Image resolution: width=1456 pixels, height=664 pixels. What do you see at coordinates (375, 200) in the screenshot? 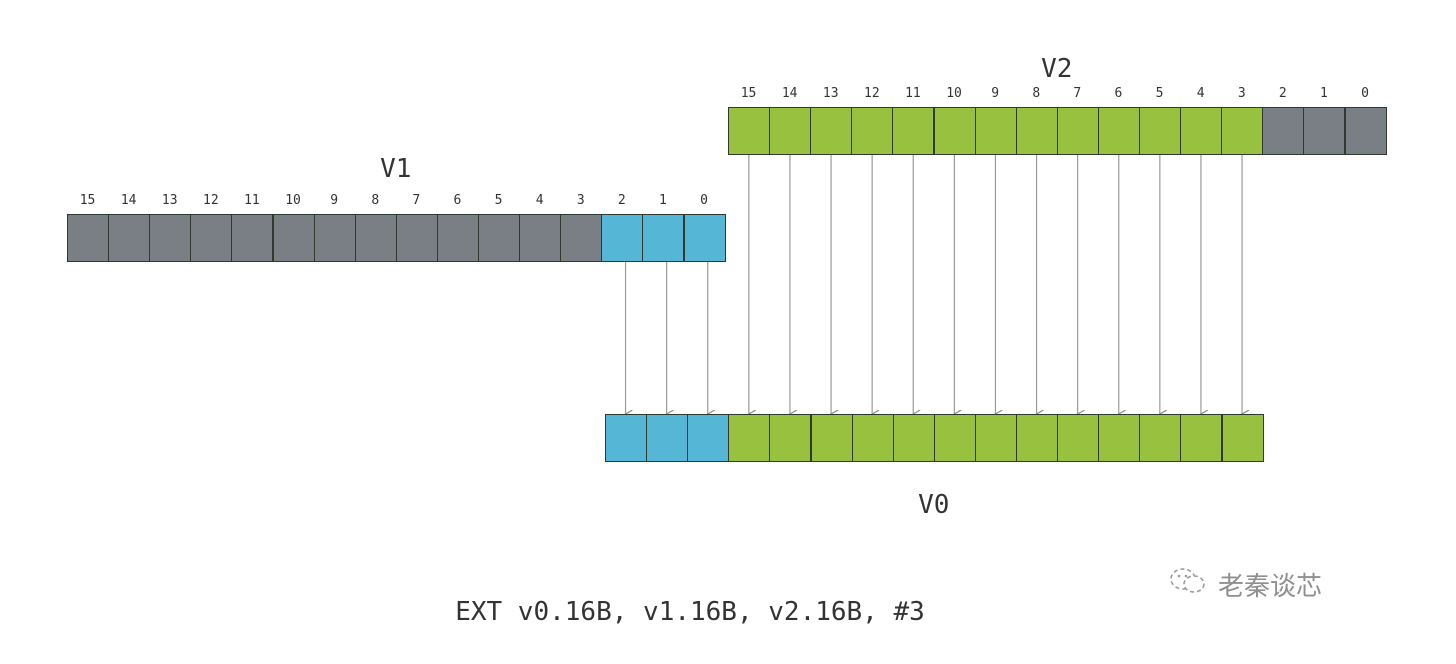
I see `v1-lane-index: 8` at bounding box center [375, 200].